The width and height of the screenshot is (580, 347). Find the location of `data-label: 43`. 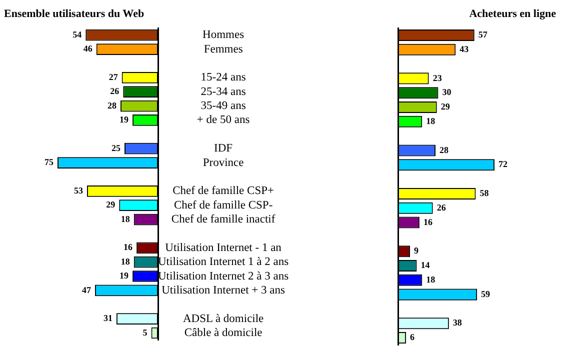

data-label: 43 is located at coordinates (465, 49).